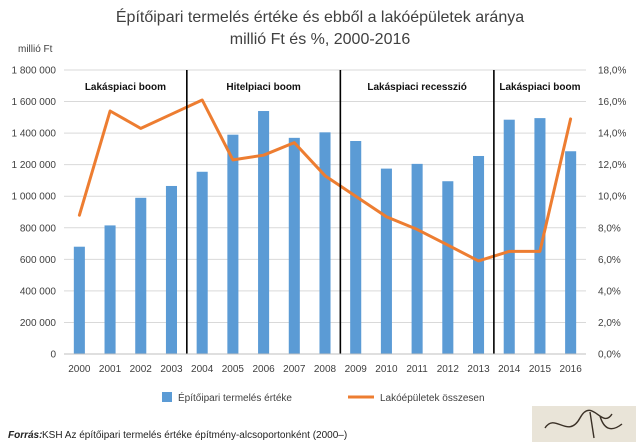 The width and height of the screenshot is (640, 447). Describe the element at coordinates (432, 398) in the screenshot. I see `legend-label: Lakóépületek összesen` at that location.